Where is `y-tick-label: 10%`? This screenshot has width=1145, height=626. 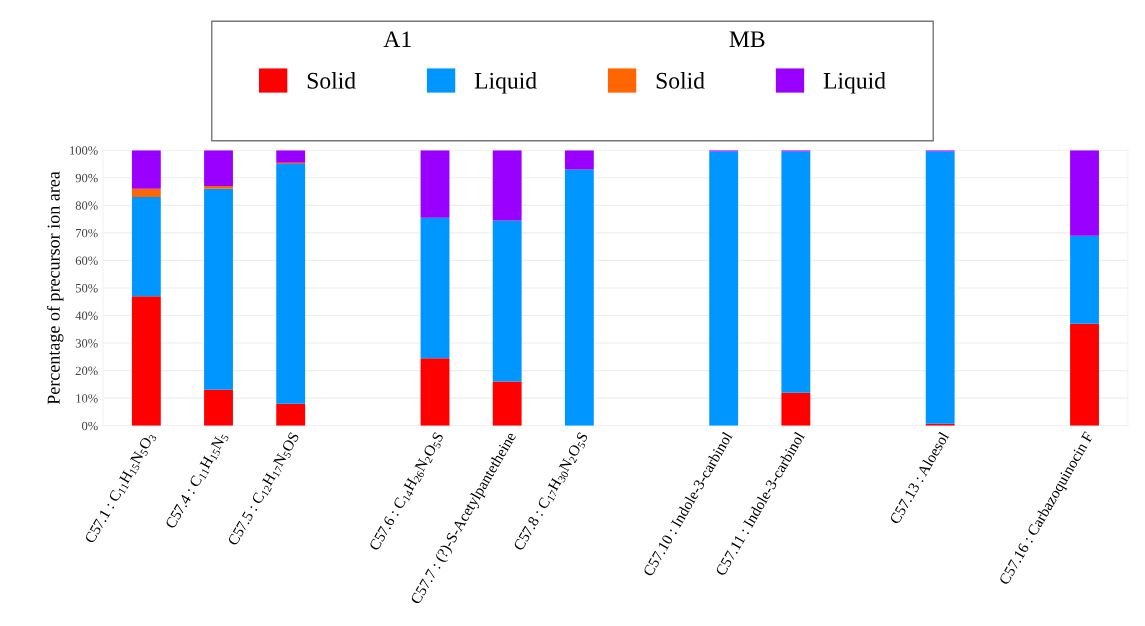
y-tick-label: 10% is located at coordinates (87, 398).